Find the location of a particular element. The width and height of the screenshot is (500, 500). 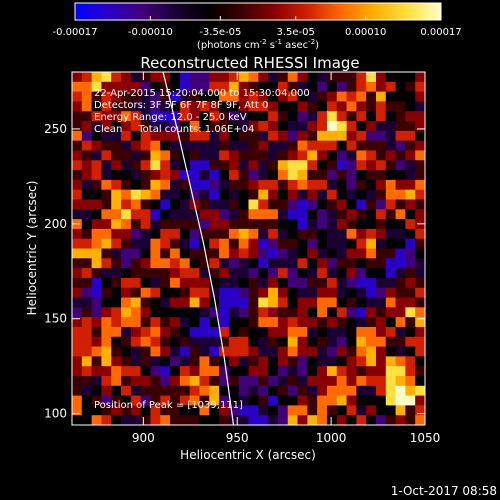

colorbar-tick-label: 3.5e-05 is located at coordinates (295, 32).